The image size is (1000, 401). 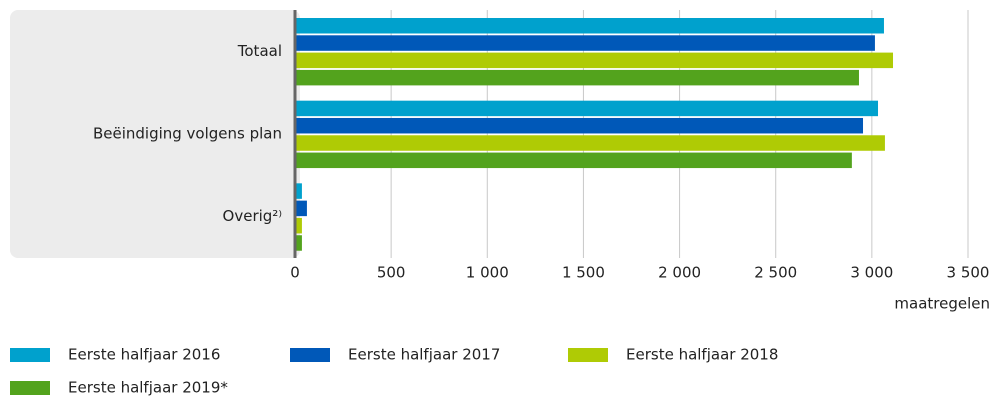 I want to click on legend-label: Eerste halfjaar 2018, so click(x=702, y=355).